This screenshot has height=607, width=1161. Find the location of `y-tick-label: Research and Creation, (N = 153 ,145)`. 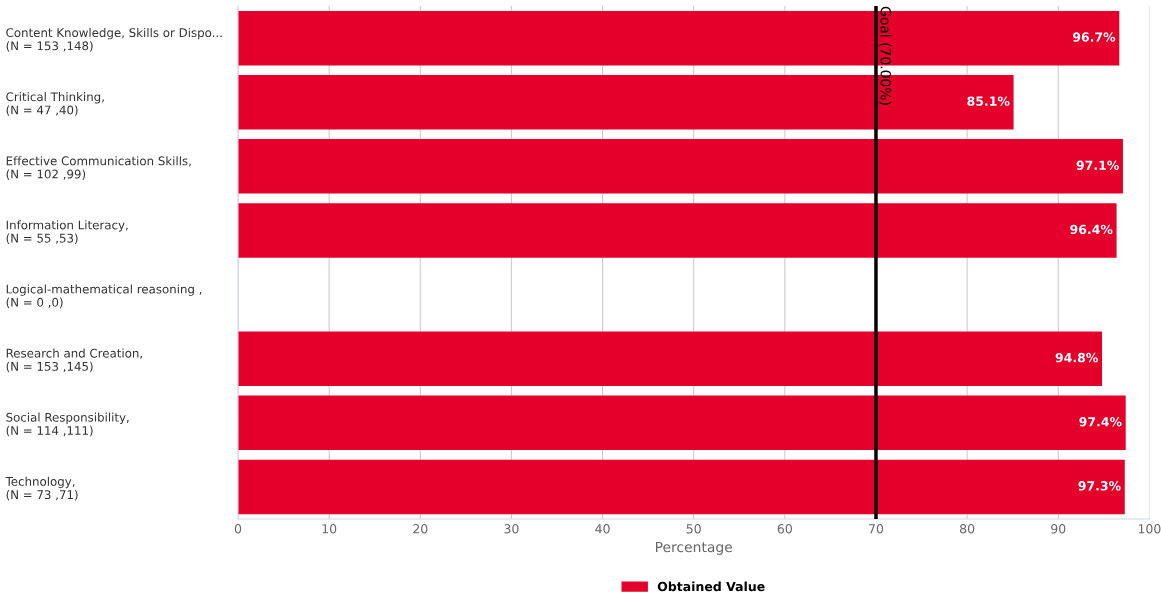

y-tick-label: Research and Creation, (N = 153 ,145) is located at coordinates (74, 360).